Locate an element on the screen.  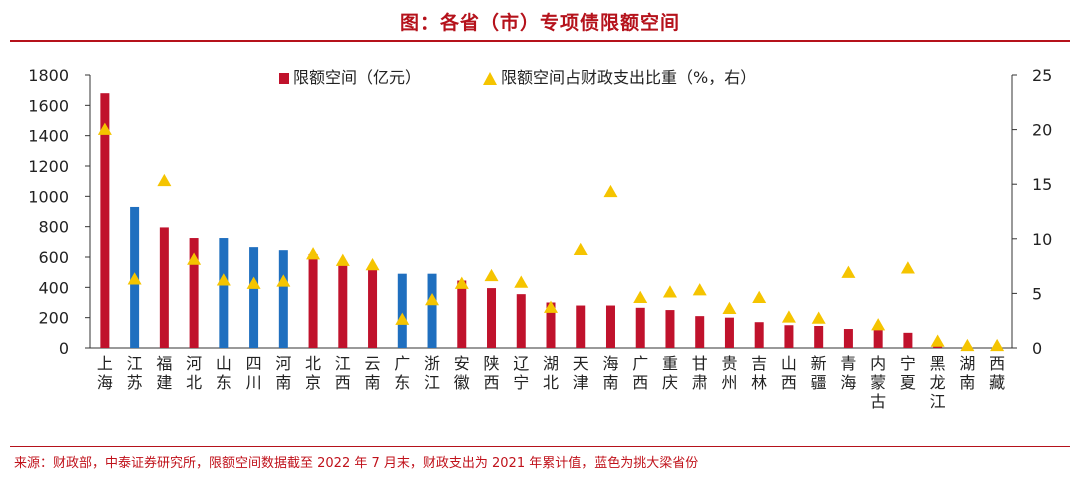
bar-河北 is located at coordinates (194, 293).